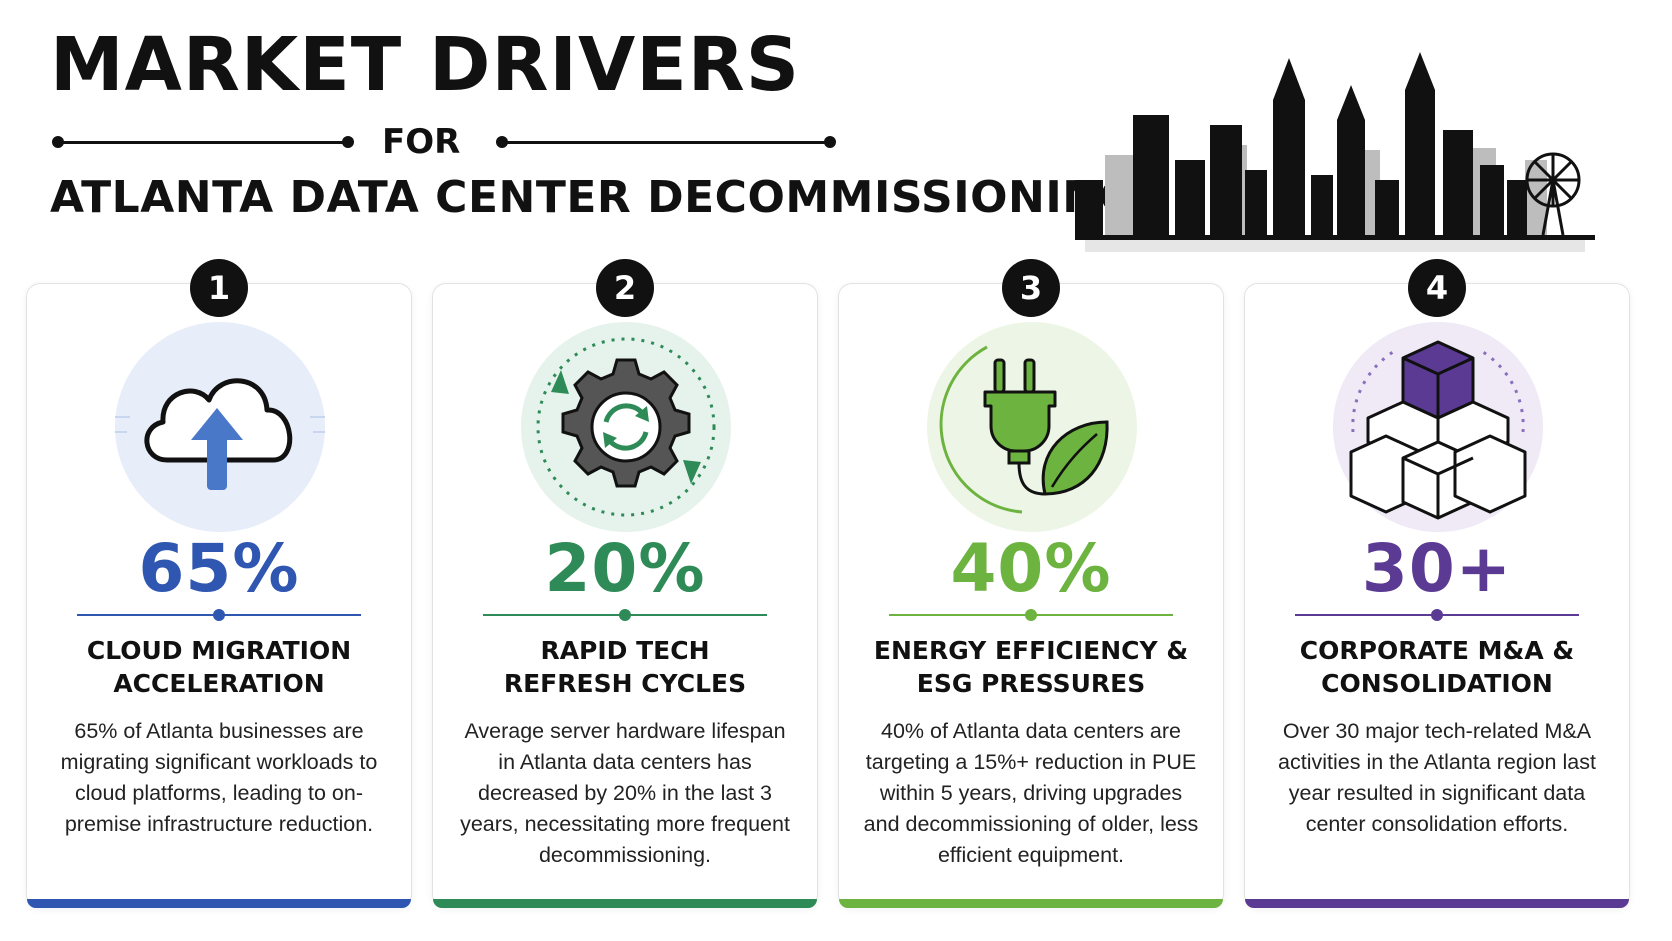 The width and height of the screenshot is (1672, 941). What do you see at coordinates (1031, 288) in the screenshot?
I see `number-badge: 3` at bounding box center [1031, 288].